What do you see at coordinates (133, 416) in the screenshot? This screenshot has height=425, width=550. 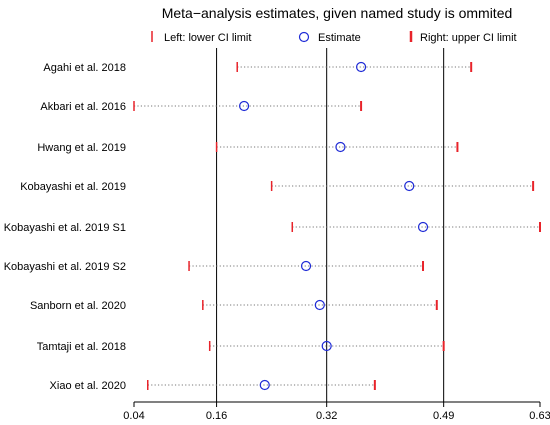 I see `x-tick-label: 0.04` at bounding box center [133, 416].